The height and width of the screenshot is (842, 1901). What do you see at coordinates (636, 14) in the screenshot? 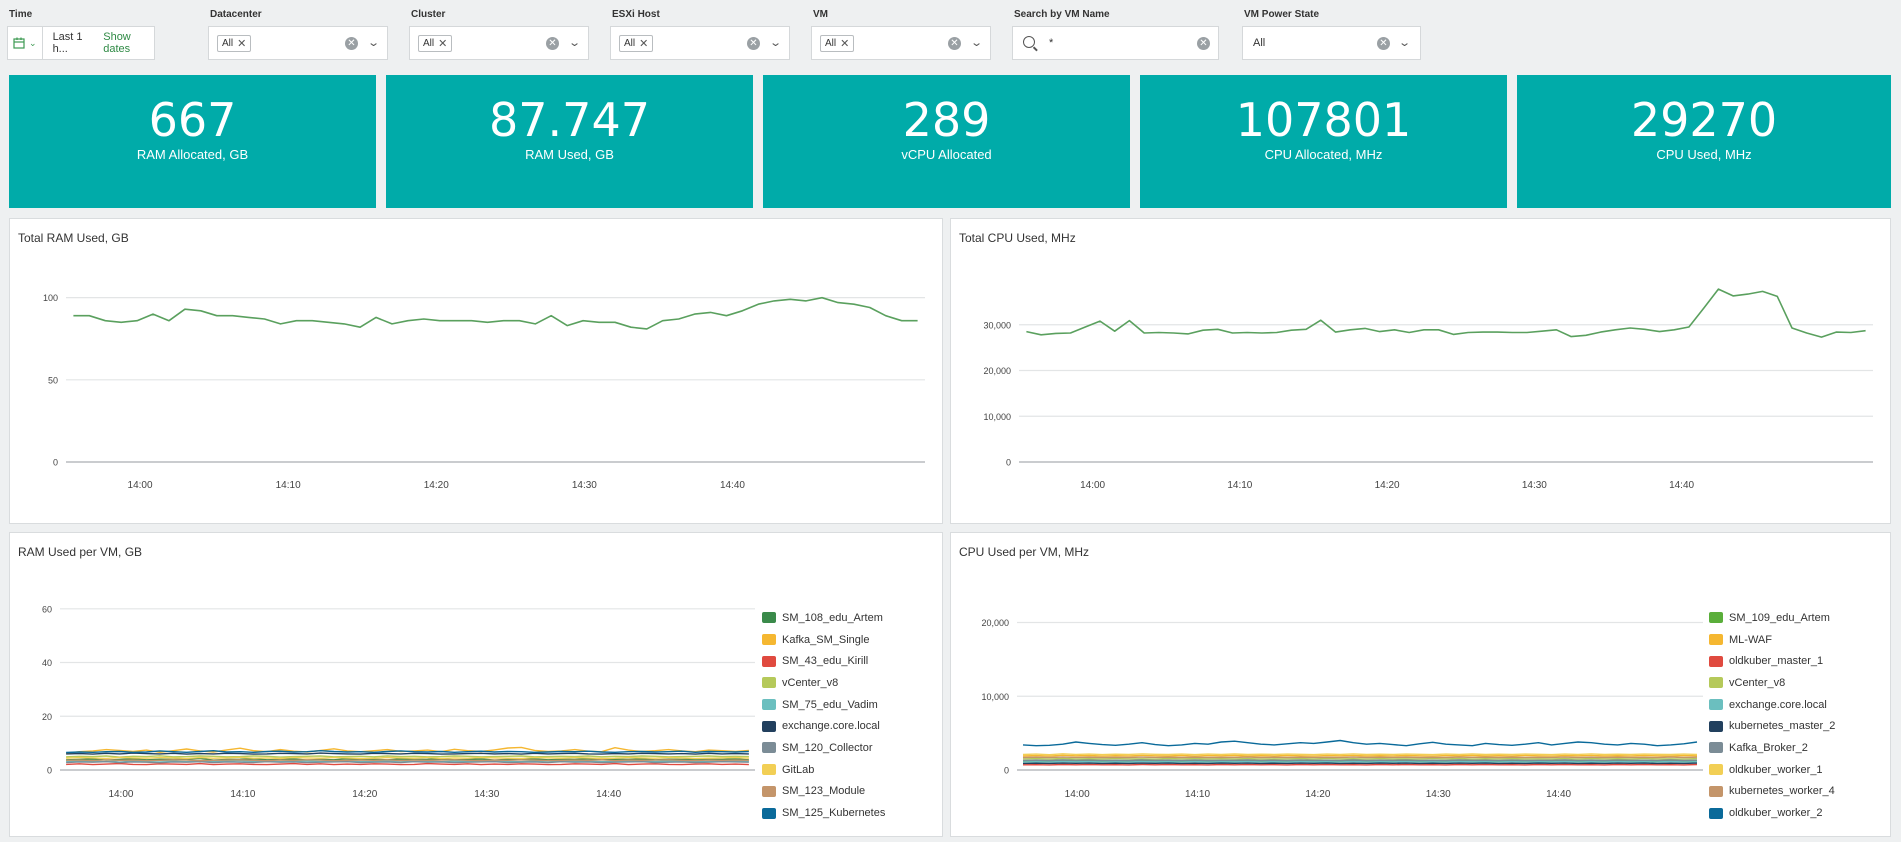
I see `esxi-filter-label: ESXi Host` at bounding box center [636, 14].